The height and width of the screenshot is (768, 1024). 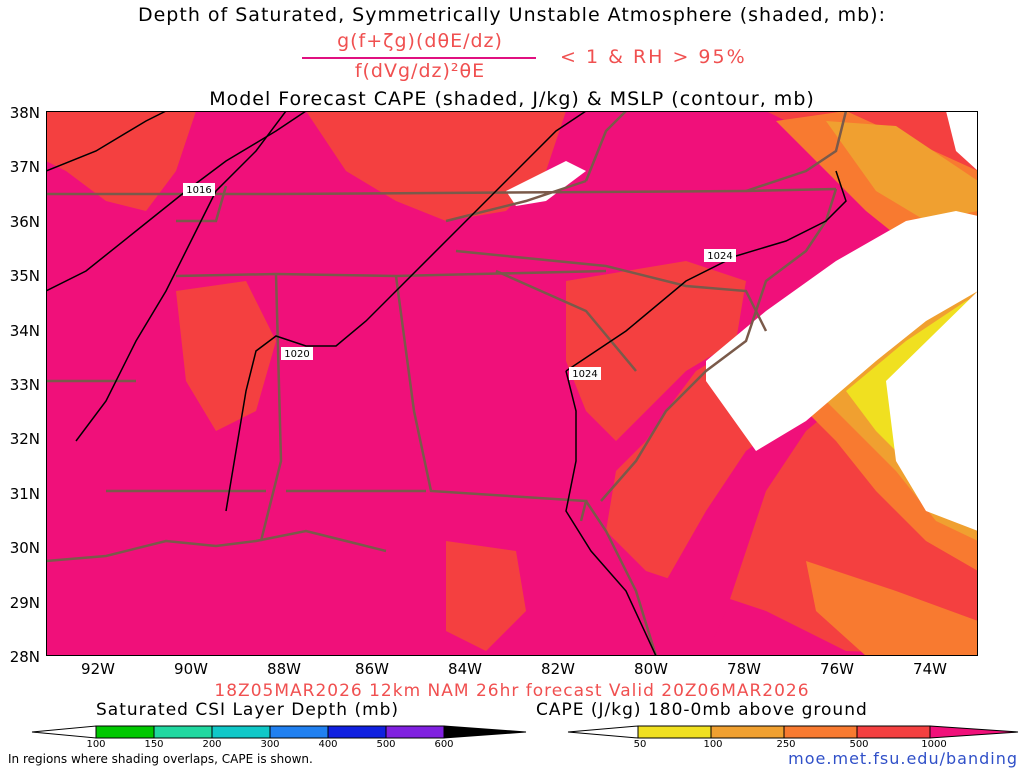 I want to click on lat-label: 29N, so click(x=24, y=603).